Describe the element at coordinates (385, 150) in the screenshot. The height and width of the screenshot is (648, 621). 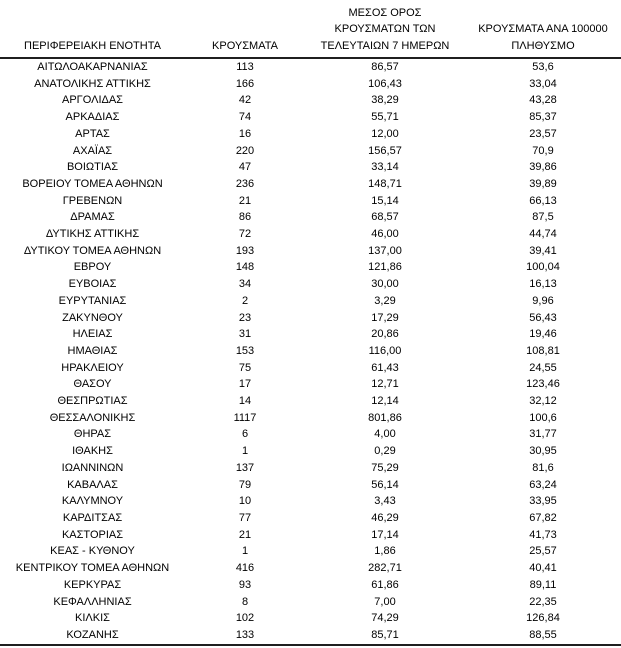
I see `cell-avg7: 156,57` at that location.